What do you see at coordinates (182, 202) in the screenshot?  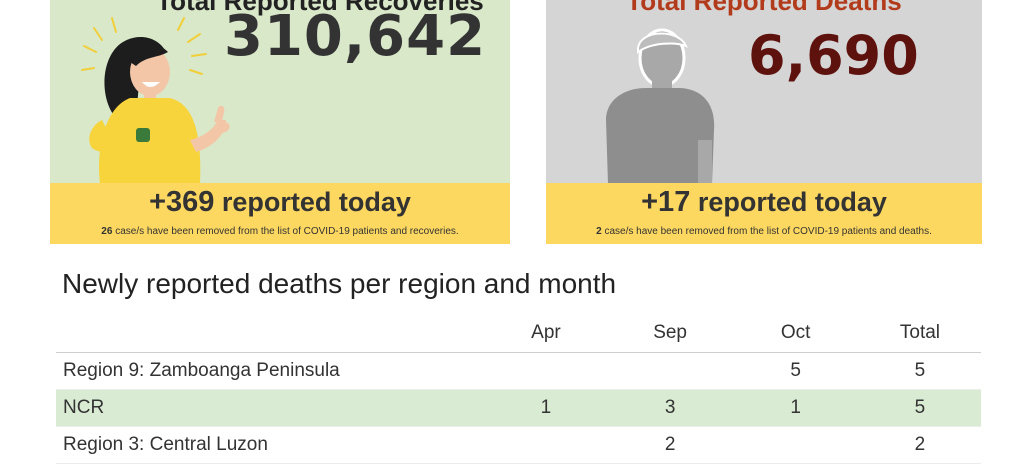 I see `recoveries-today-count: +369` at bounding box center [182, 202].